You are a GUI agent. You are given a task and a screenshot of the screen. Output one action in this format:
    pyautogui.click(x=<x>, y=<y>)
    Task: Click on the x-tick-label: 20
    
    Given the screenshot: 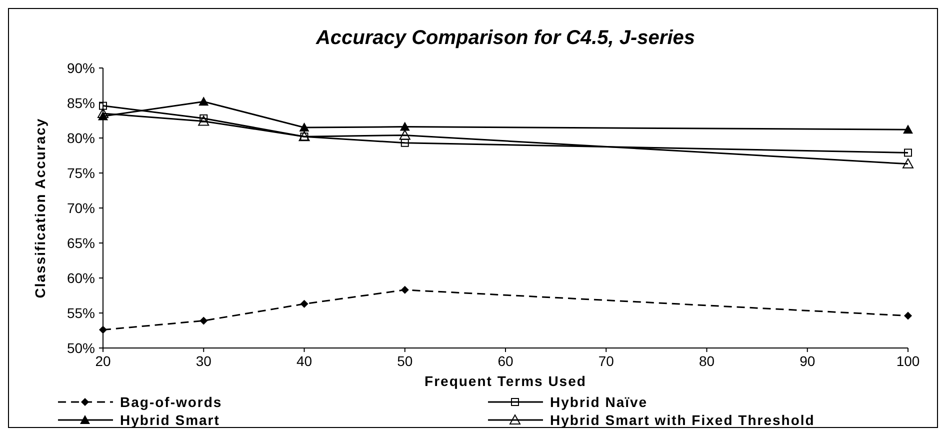 What is the action you would take?
    pyautogui.click(x=103, y=361)
    